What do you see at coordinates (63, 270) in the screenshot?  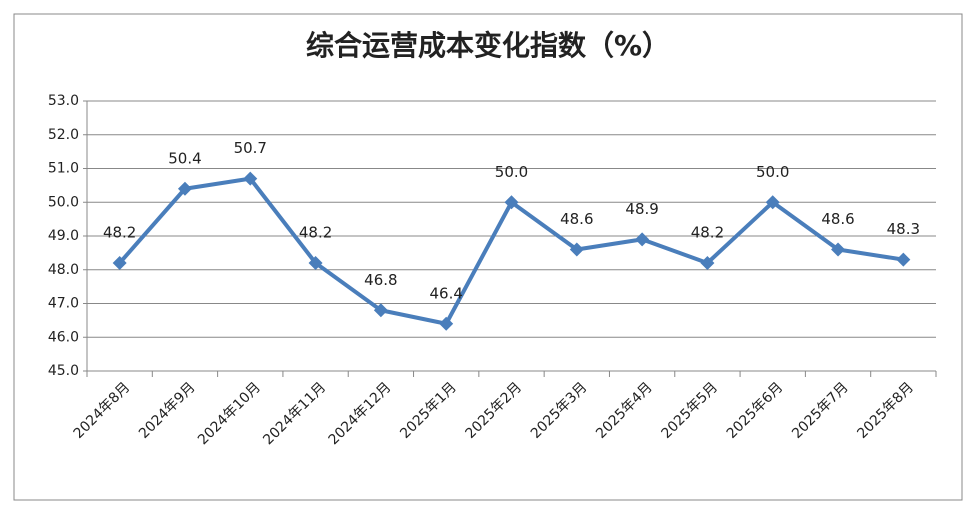 I see `y-tick-label: 48.0` at bounding box center [63, 270].